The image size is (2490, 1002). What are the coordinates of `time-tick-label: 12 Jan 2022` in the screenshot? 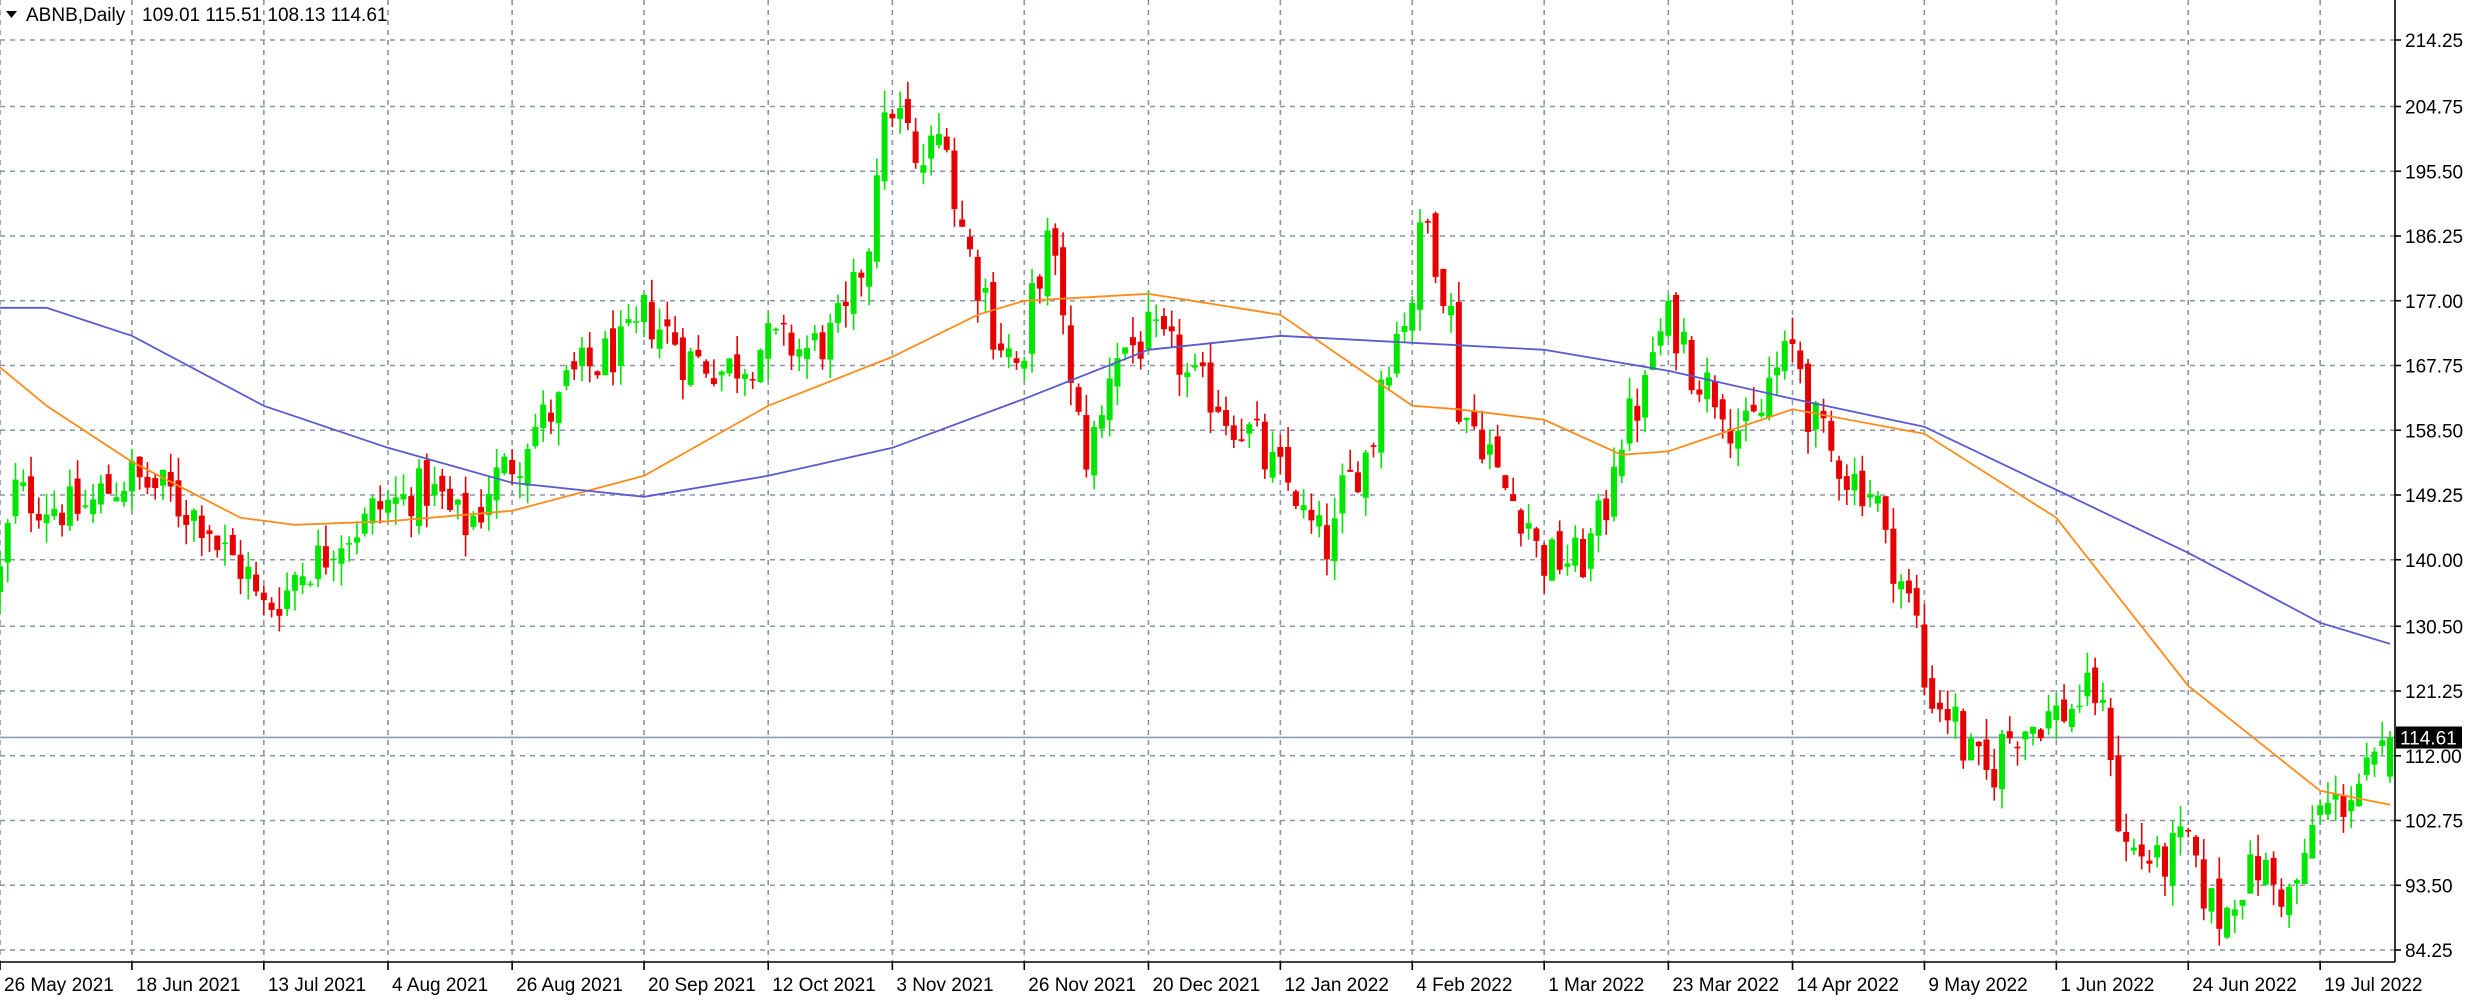 It's located at (1336, 985).